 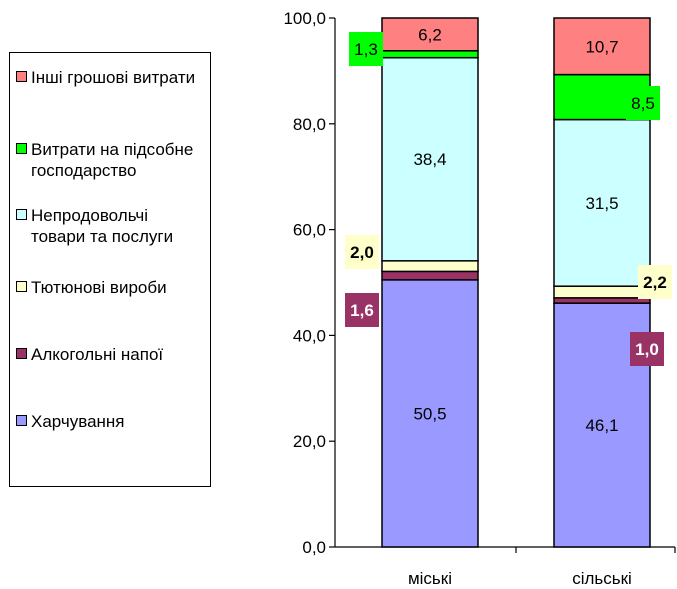 I want to click on callout-value-label: 2,2, so click(x=655, y=282).